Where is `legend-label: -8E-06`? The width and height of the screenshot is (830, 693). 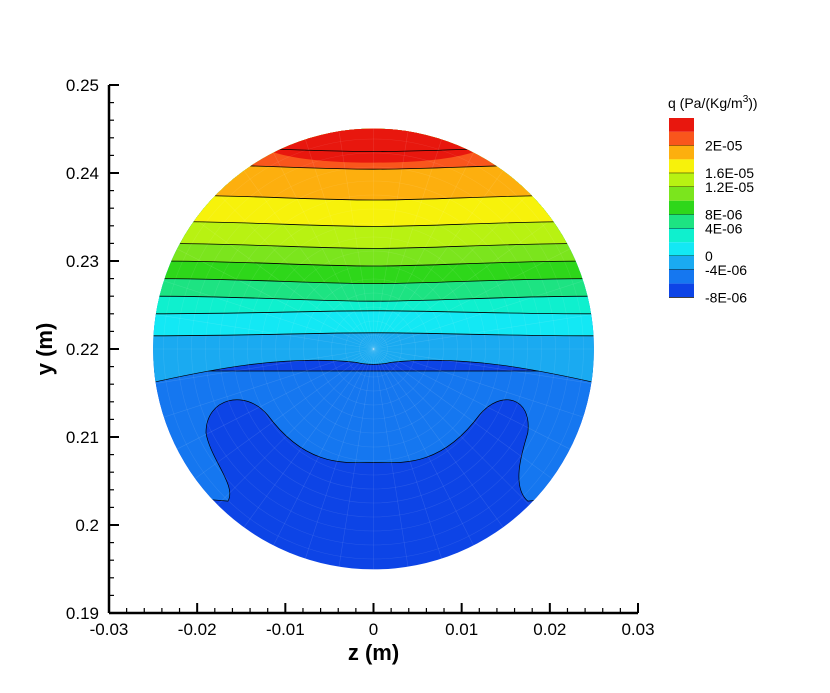
legend-label: -8E-06 is located at coordinates (726, 297).